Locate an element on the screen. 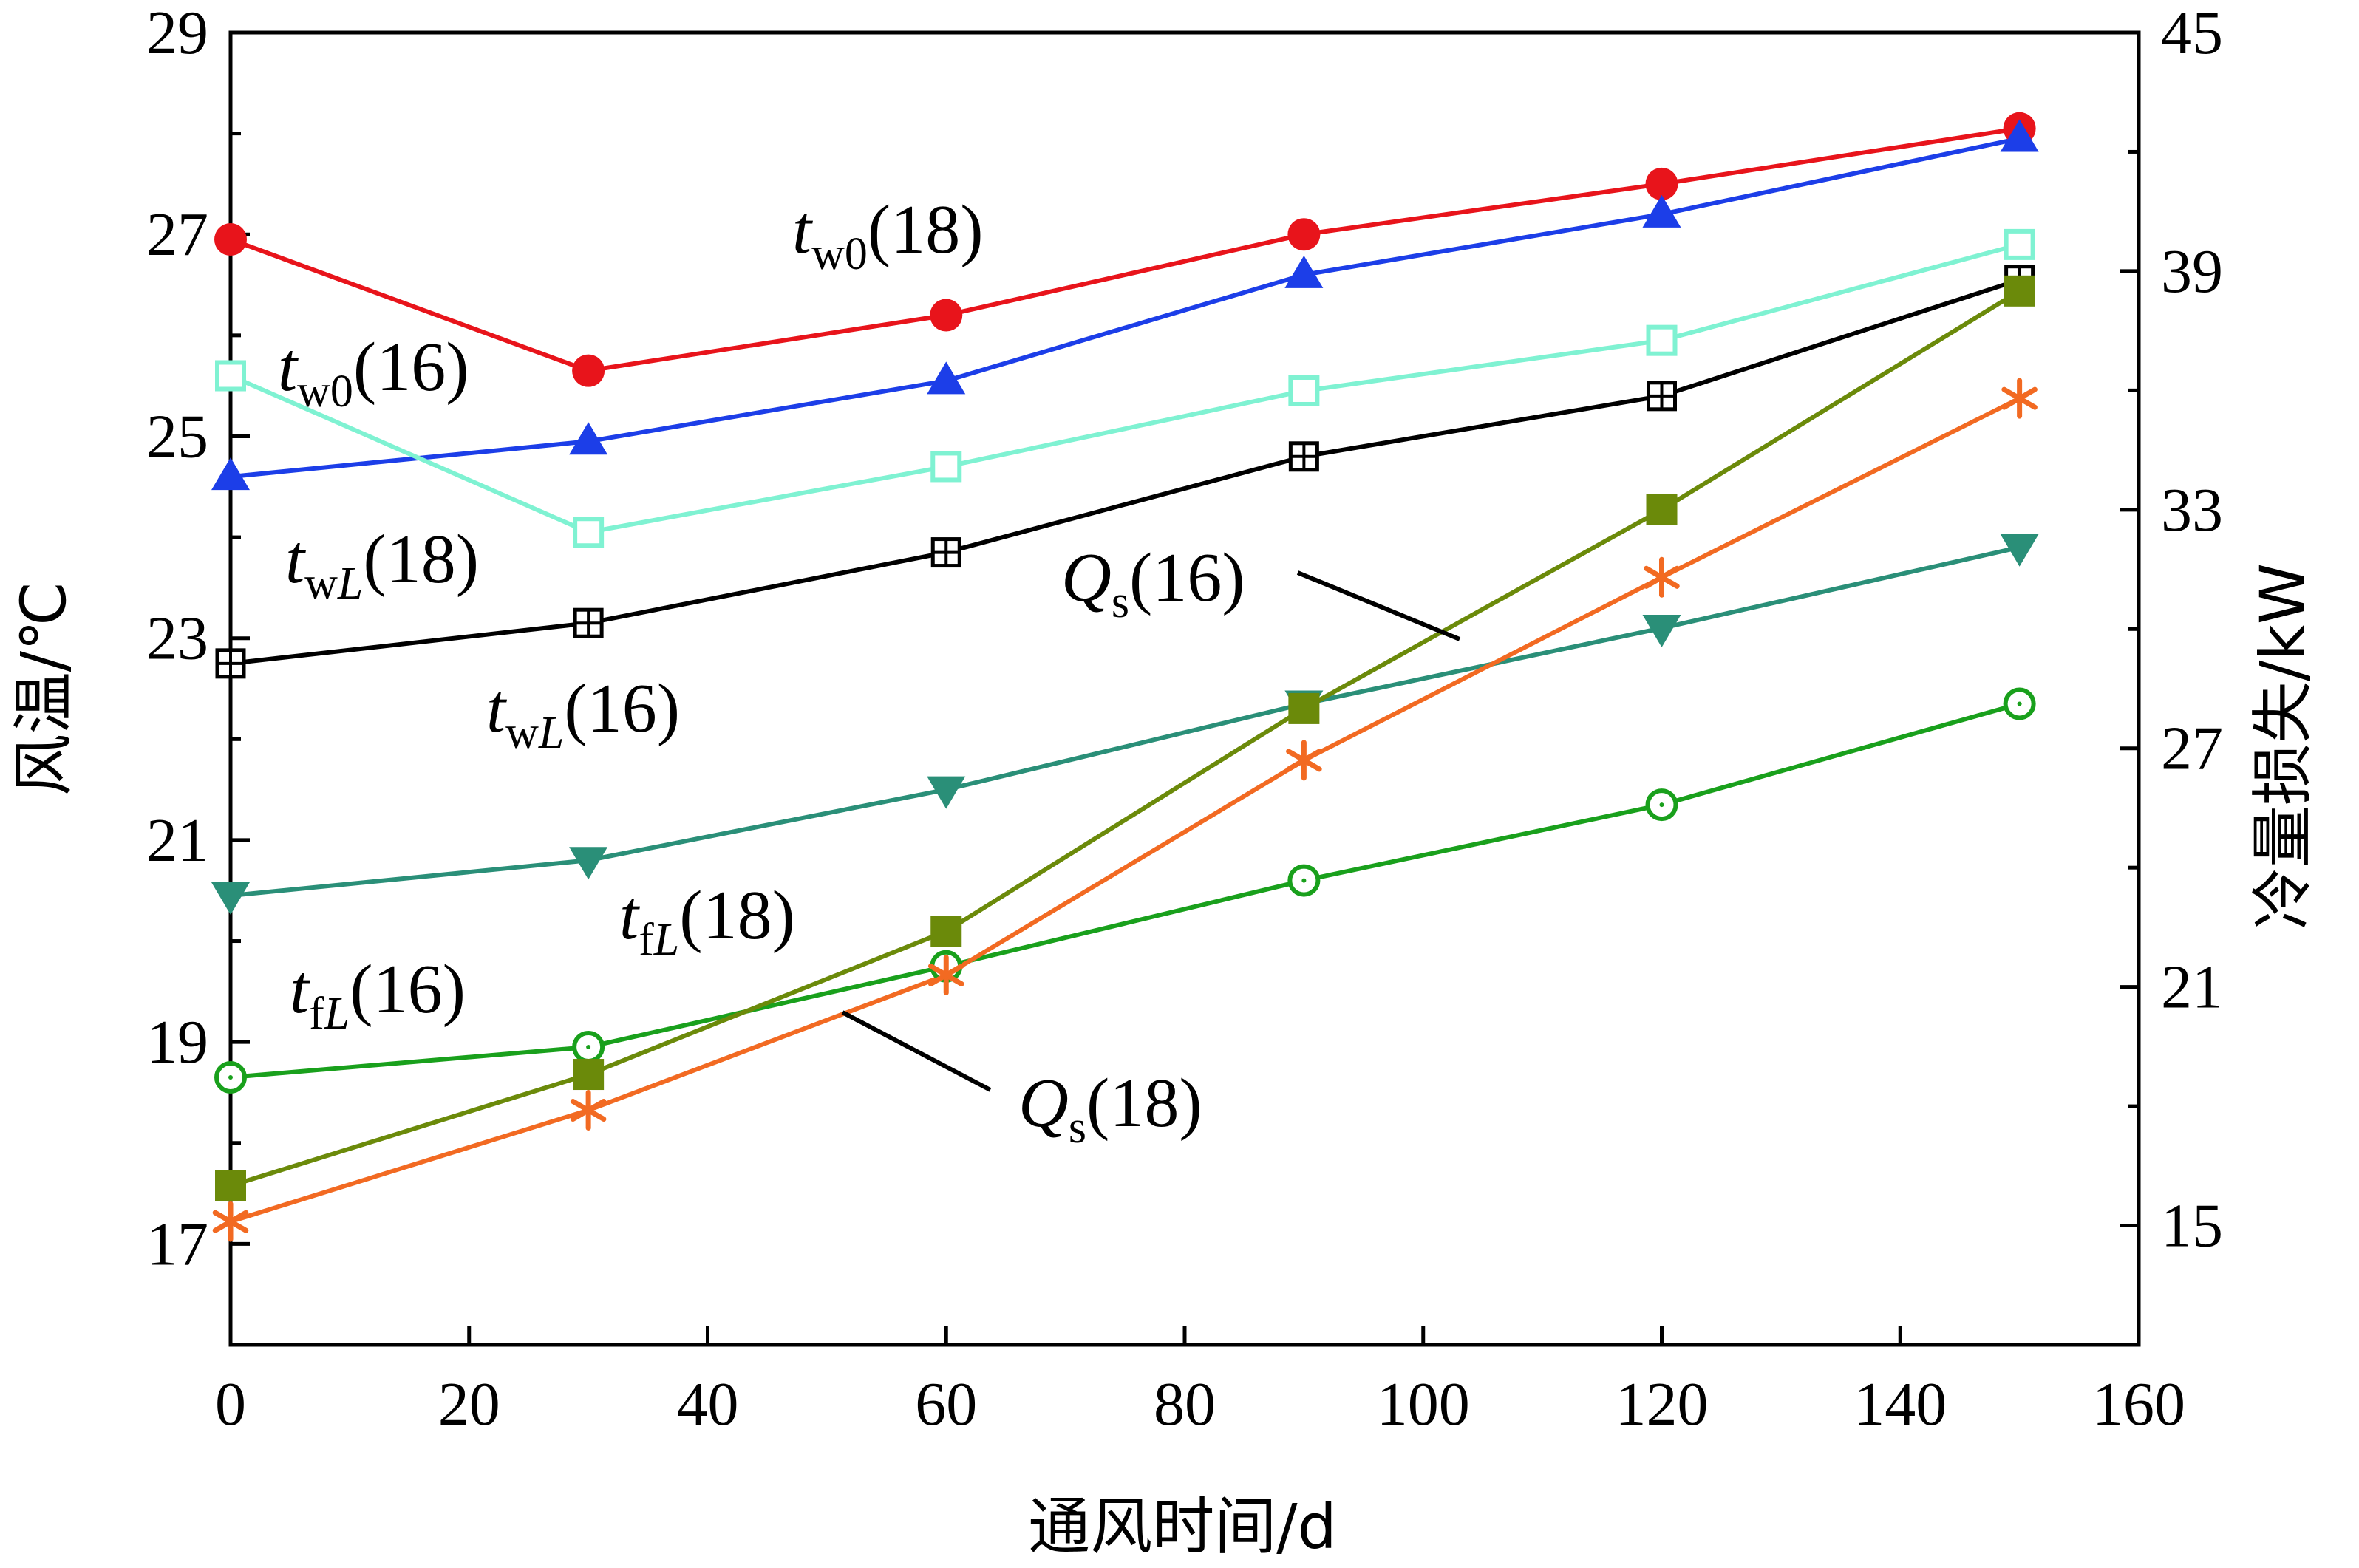 This screenshot has height=1568, width=2359. y-tick-label: 25 is located at coordinates (177, 437).